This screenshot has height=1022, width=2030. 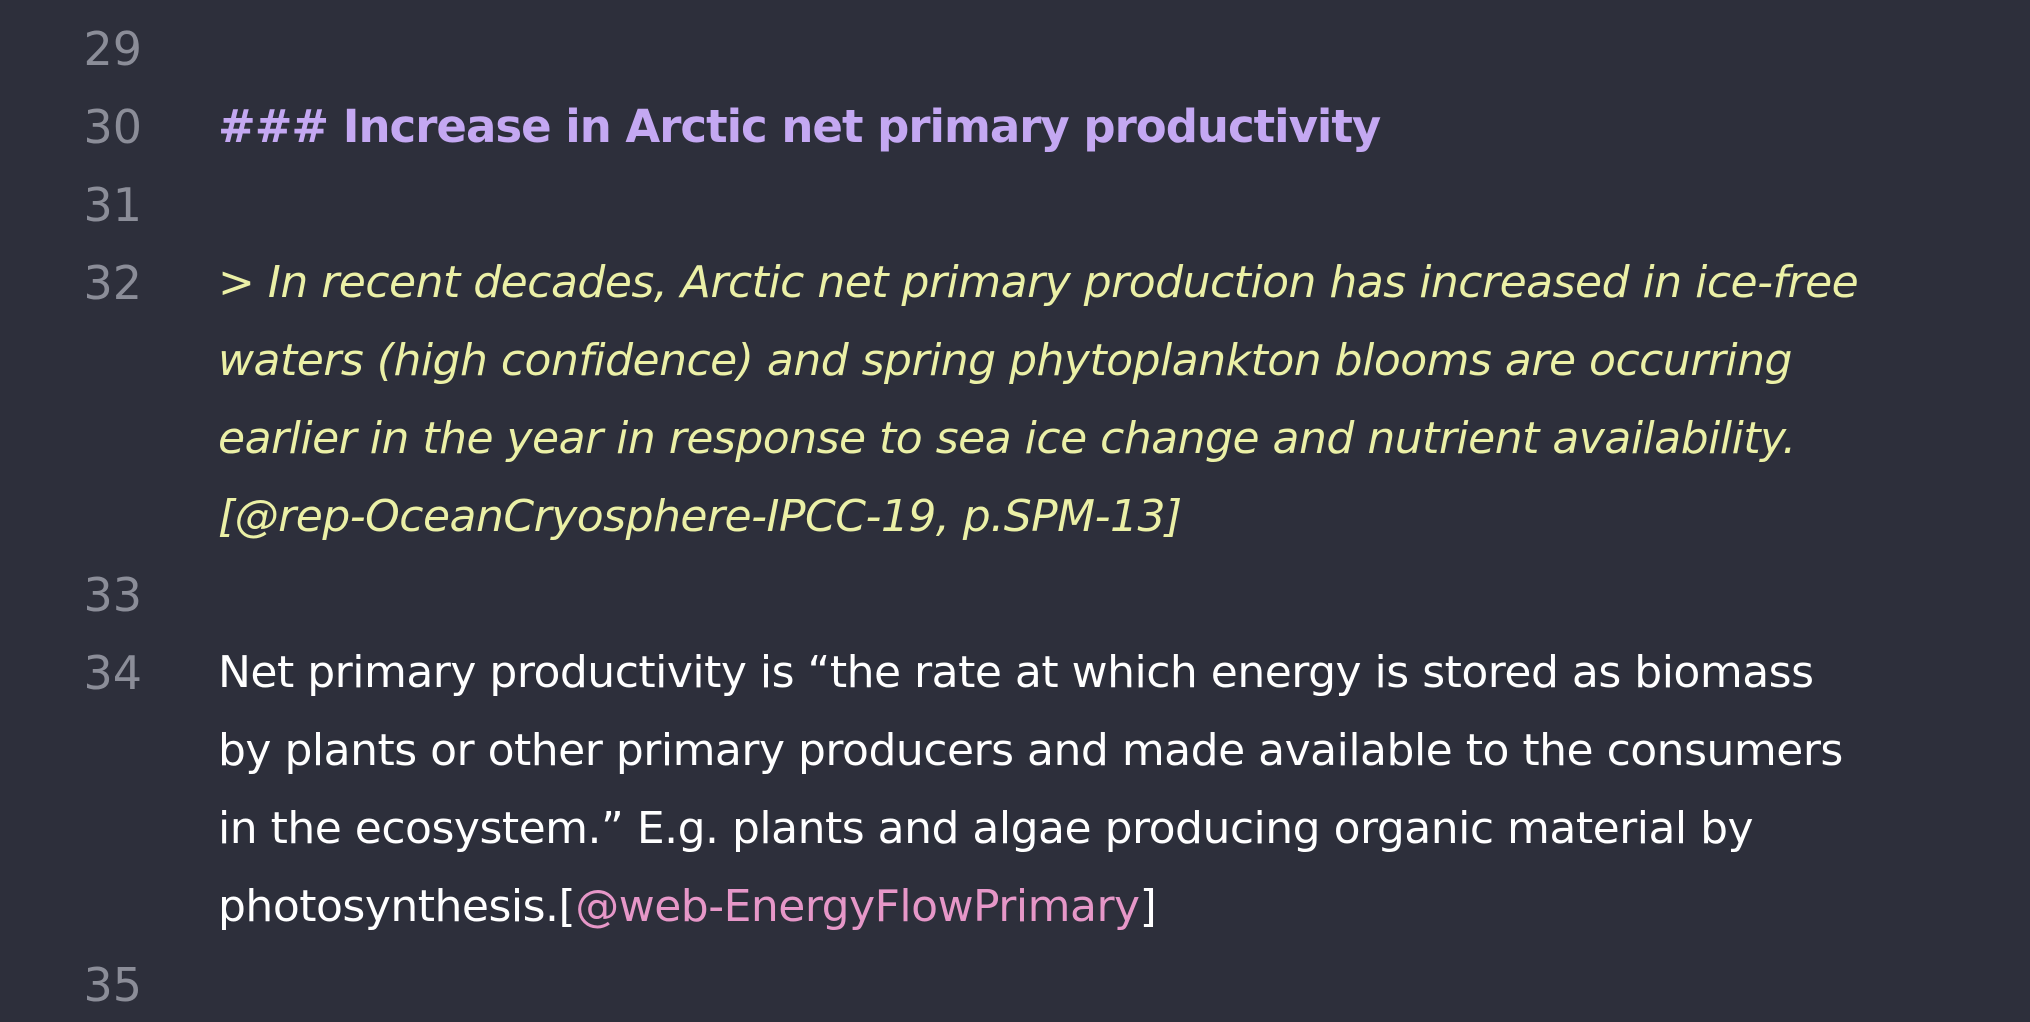 I want to click on editor-line-29: 29, so click(x=1015, y=49).